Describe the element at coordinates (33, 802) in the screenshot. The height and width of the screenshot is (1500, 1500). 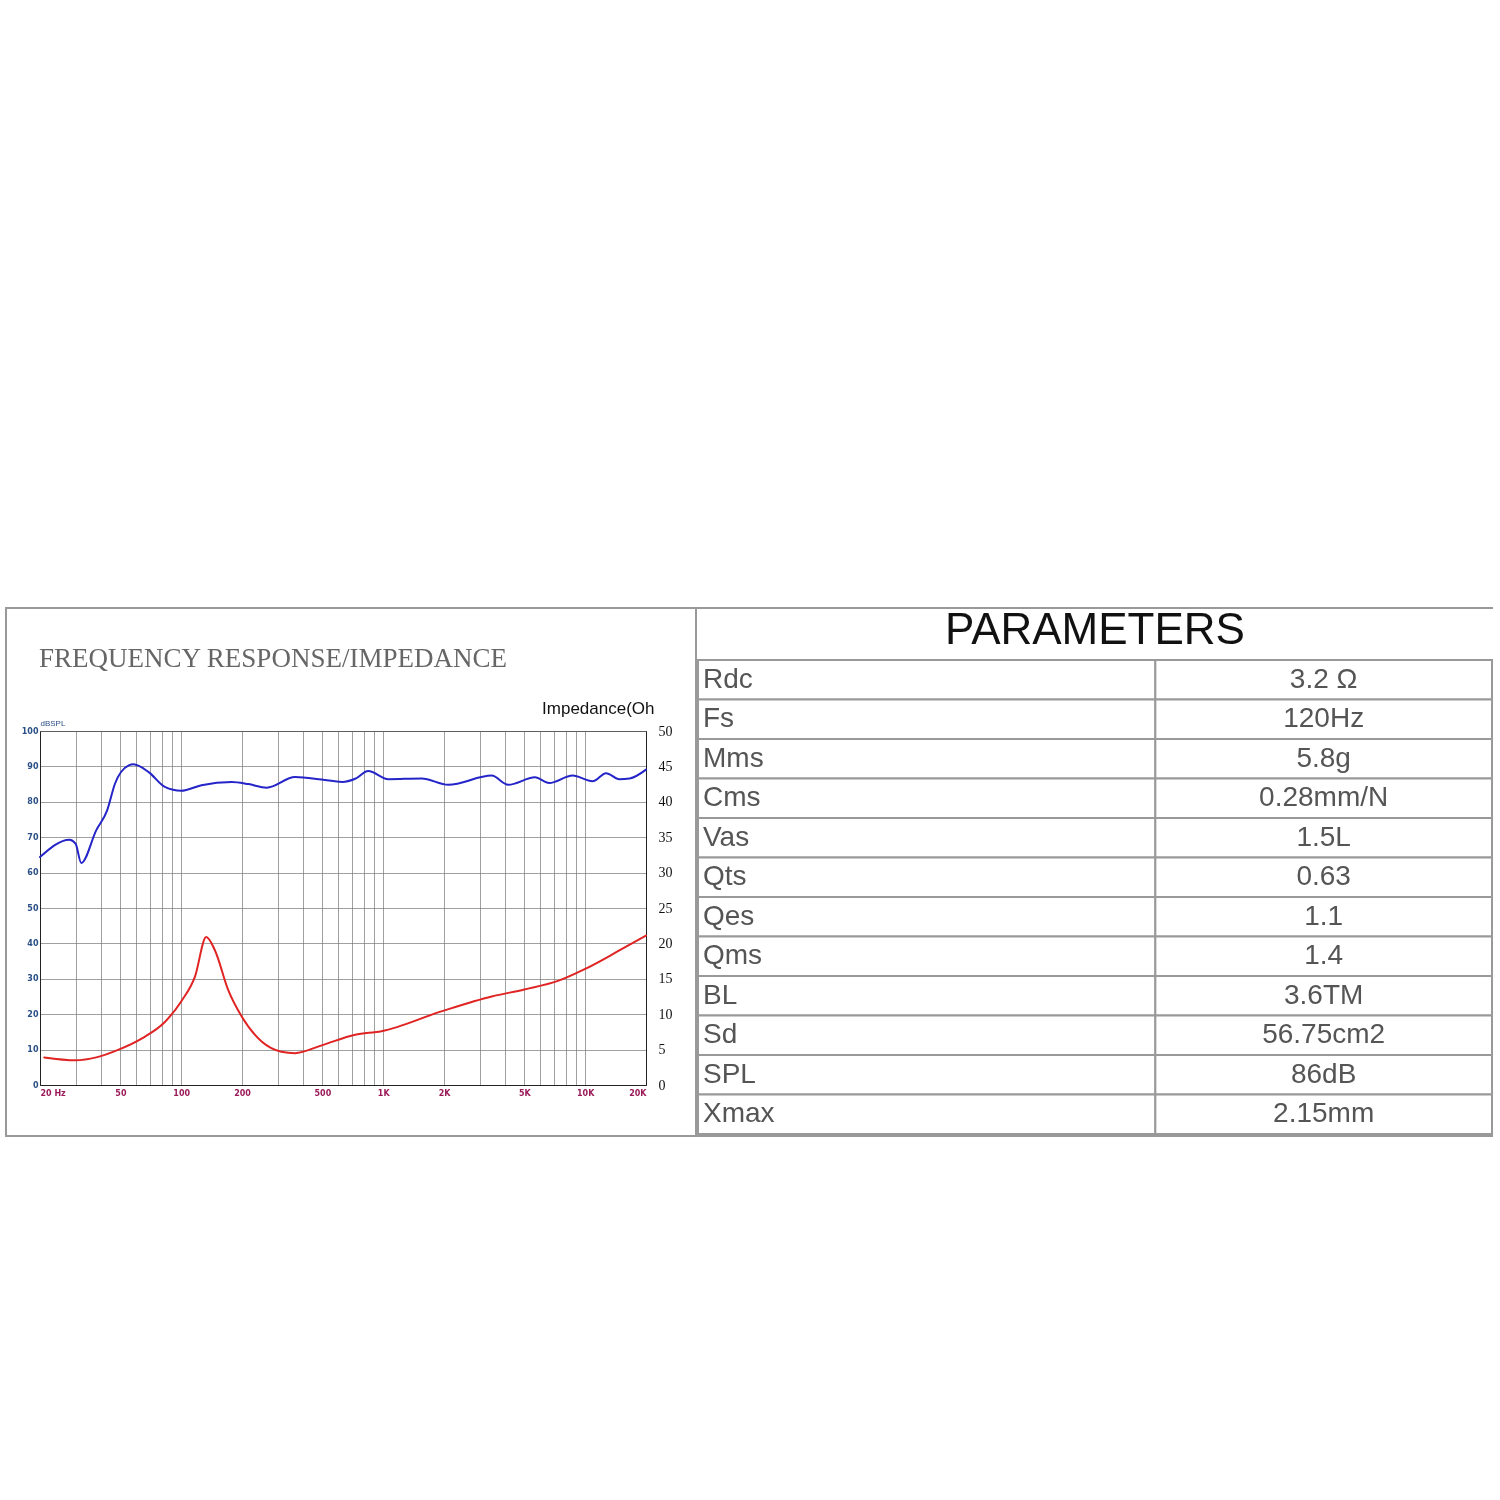
I see `y-tick-label: 80` at that location.